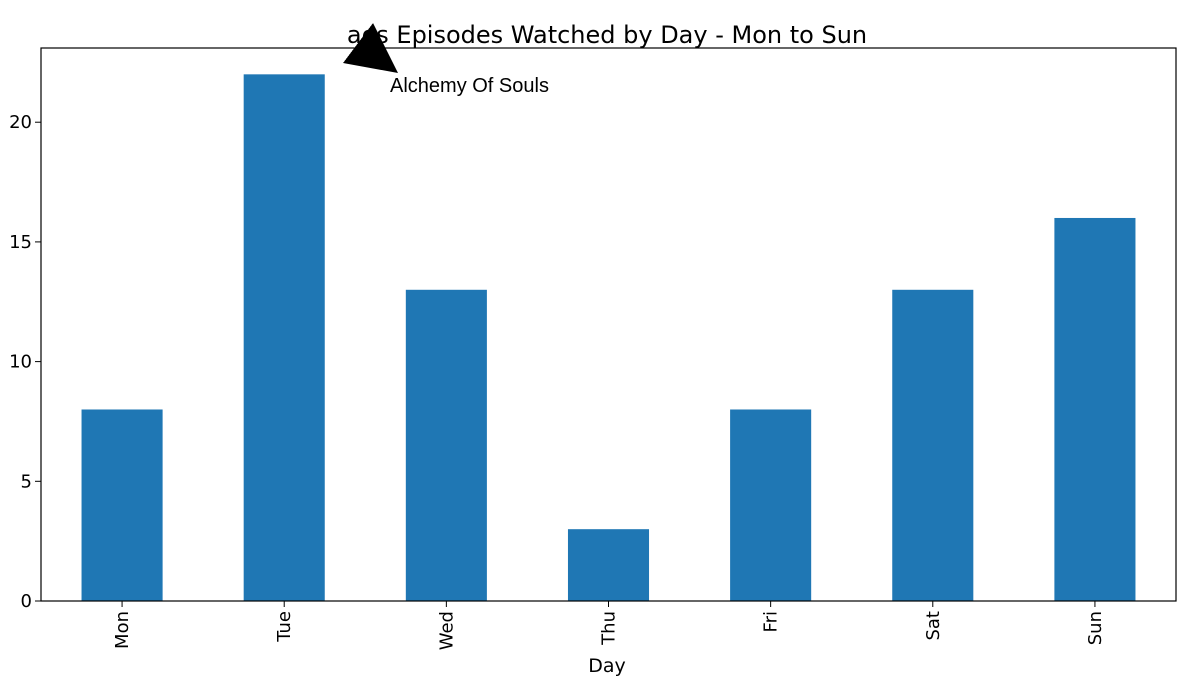 This screenshot has width=1195, height=680. I want to click on x-axis-label: Day, so click(607, 666).